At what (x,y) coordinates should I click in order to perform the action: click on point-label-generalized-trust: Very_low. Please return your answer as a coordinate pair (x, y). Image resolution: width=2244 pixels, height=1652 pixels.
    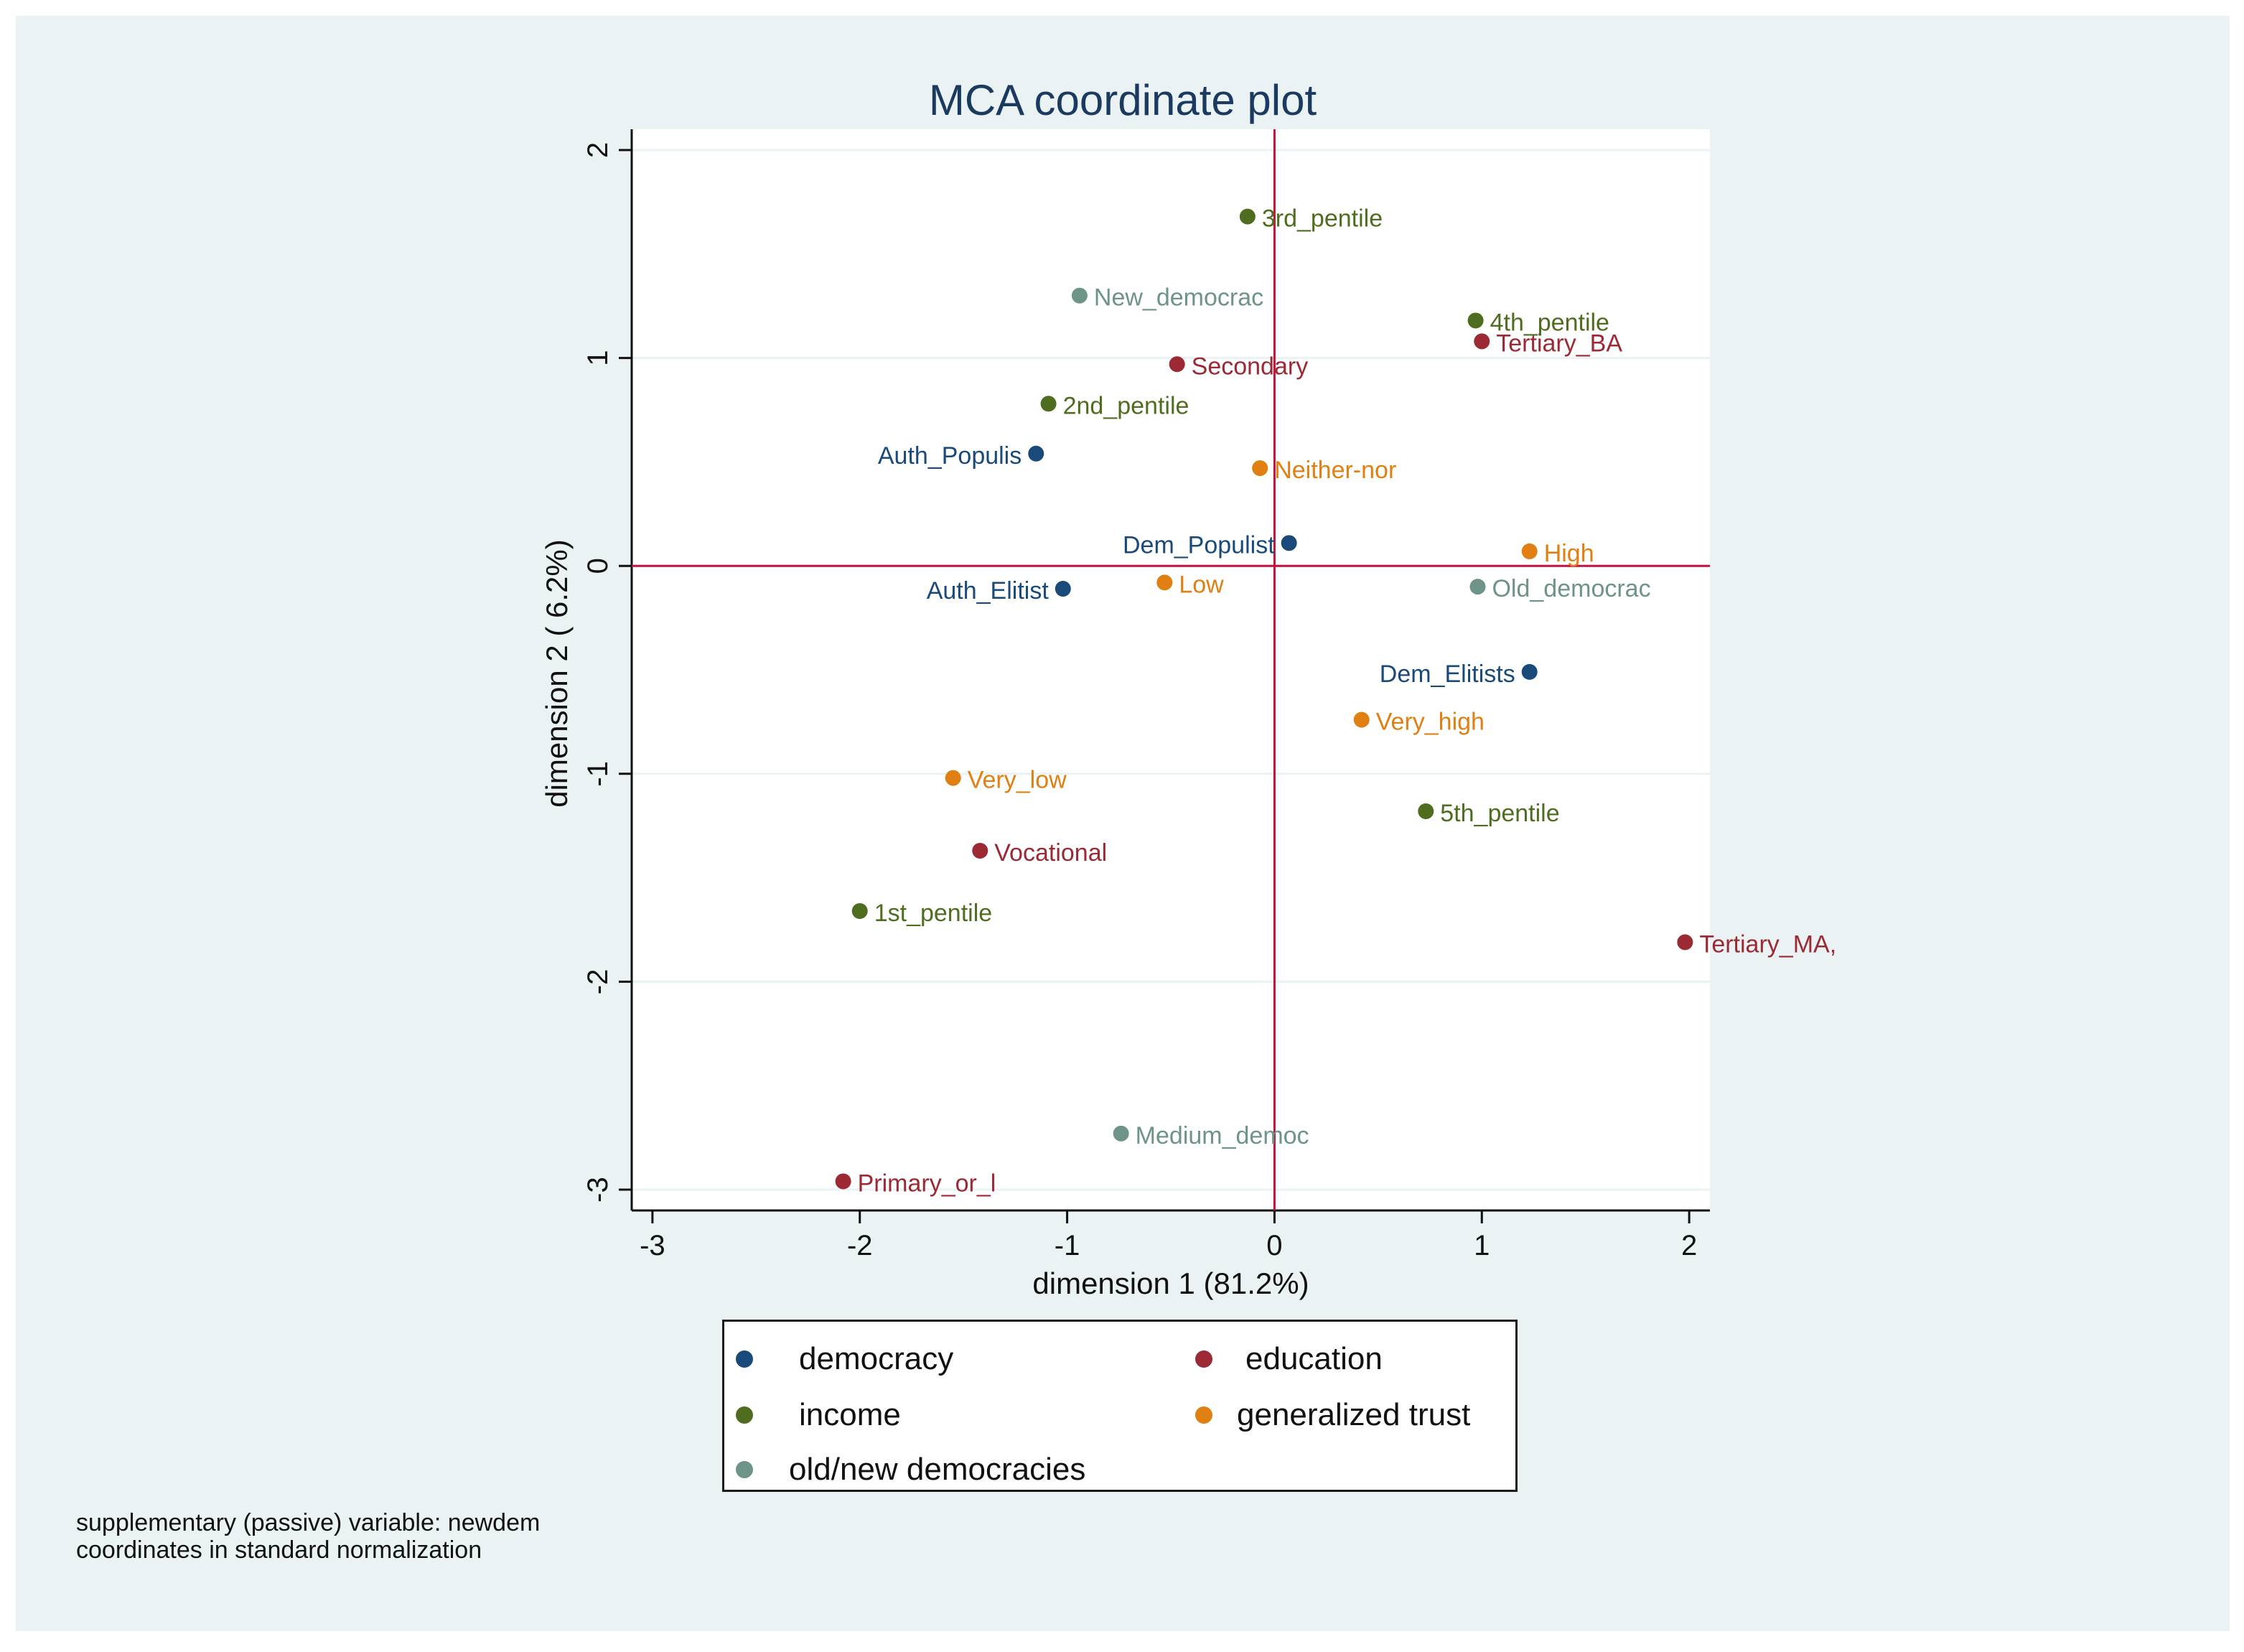
    Looking at the image, I should click on (1018, 780).